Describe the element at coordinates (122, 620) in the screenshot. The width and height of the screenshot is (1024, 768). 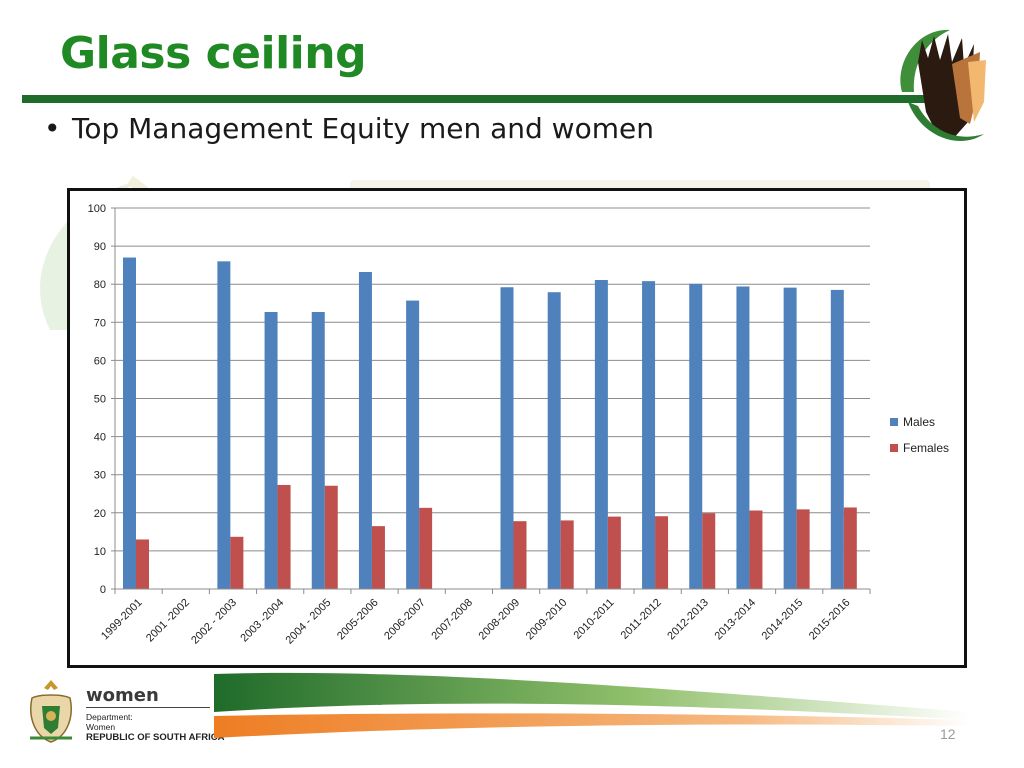
I see `x-tick-label: 1999-2001` at that location.